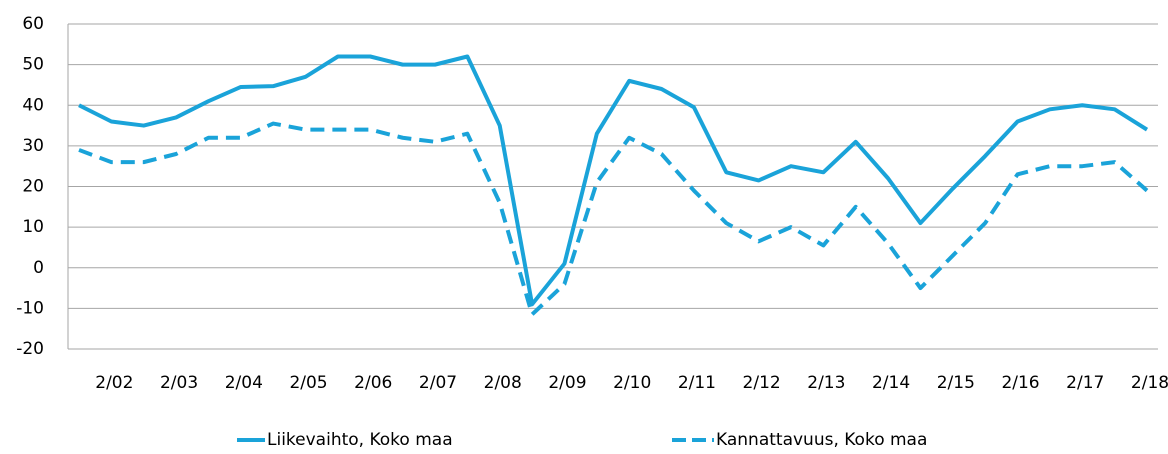 This screenshot has width=1168, height=454. I want to click on x-tick-label: 2/05, so click(308, 383).